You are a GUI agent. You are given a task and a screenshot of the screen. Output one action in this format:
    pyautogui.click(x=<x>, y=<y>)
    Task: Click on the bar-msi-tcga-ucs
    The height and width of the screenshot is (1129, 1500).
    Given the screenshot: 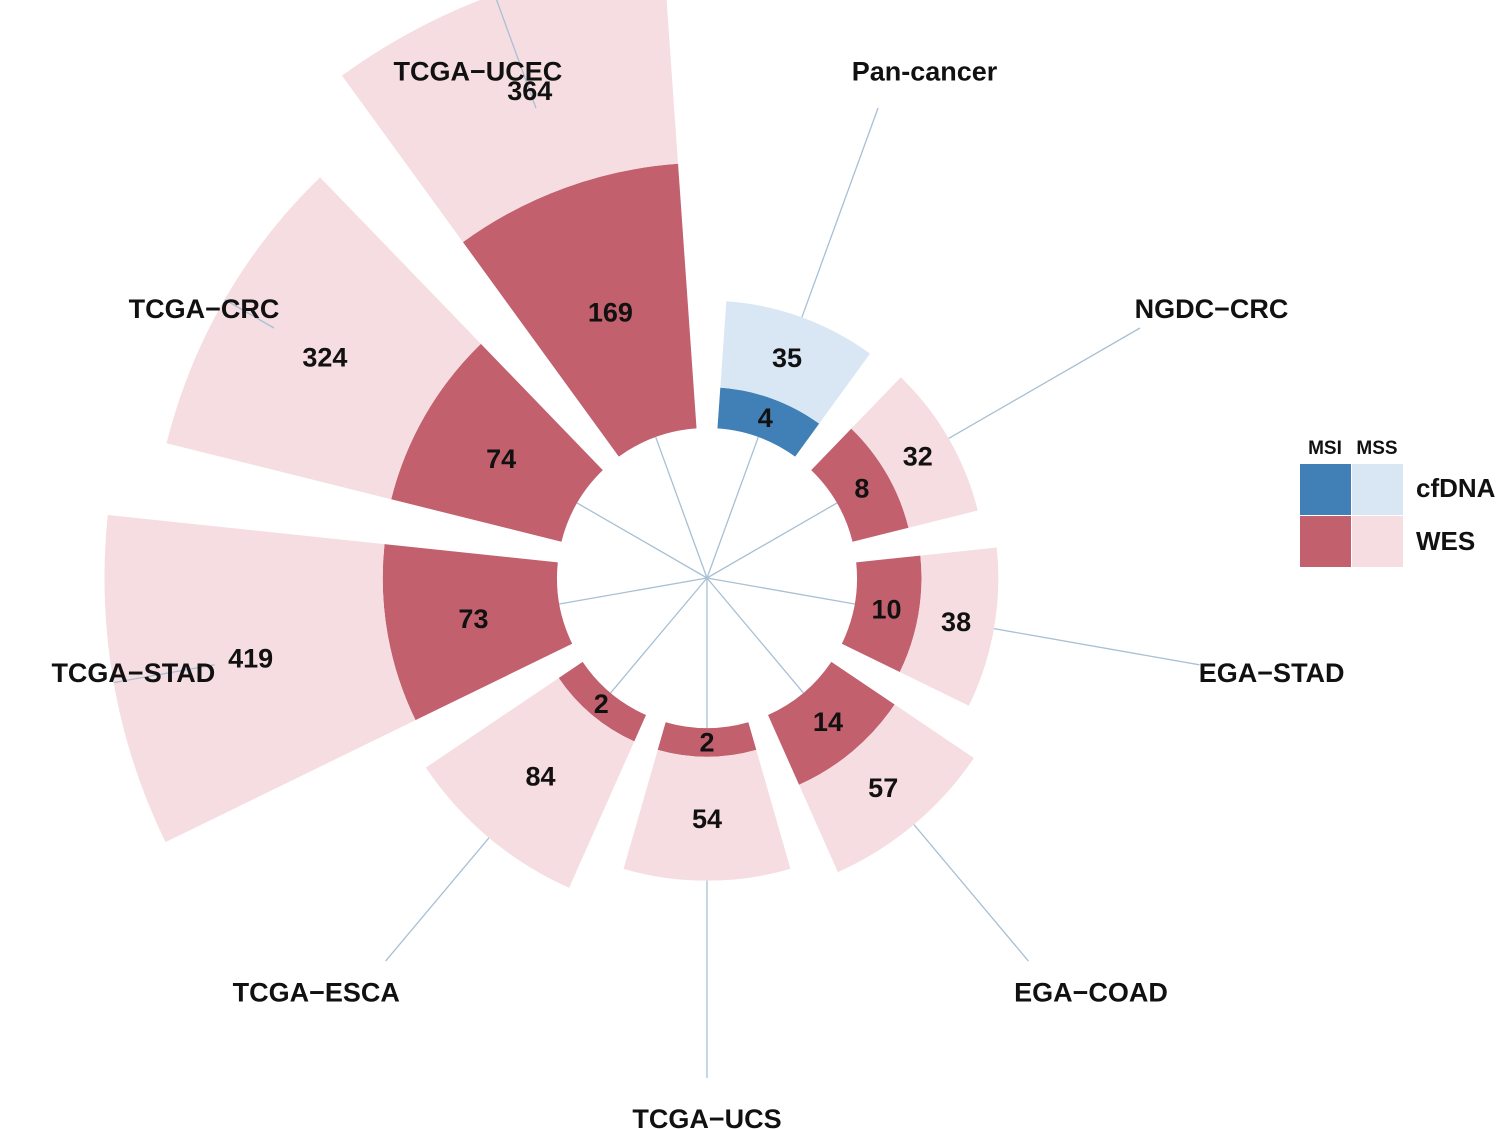 What is the action you would take?
    pyautogui.click(x=707, y=739)
    